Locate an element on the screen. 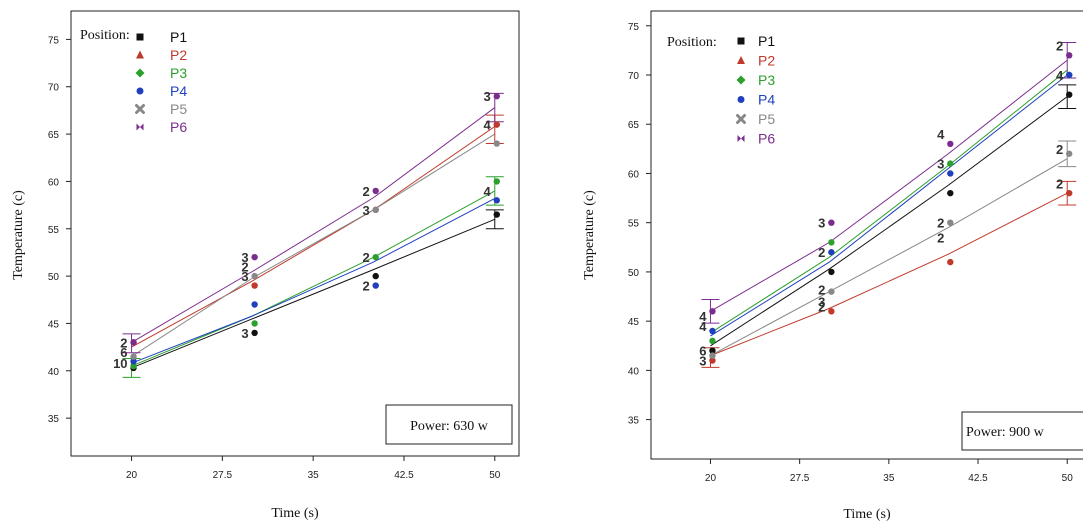 This screenshot has width=1083, height=523. legend-label-p4: P4 is located at coordinates (766, 100).